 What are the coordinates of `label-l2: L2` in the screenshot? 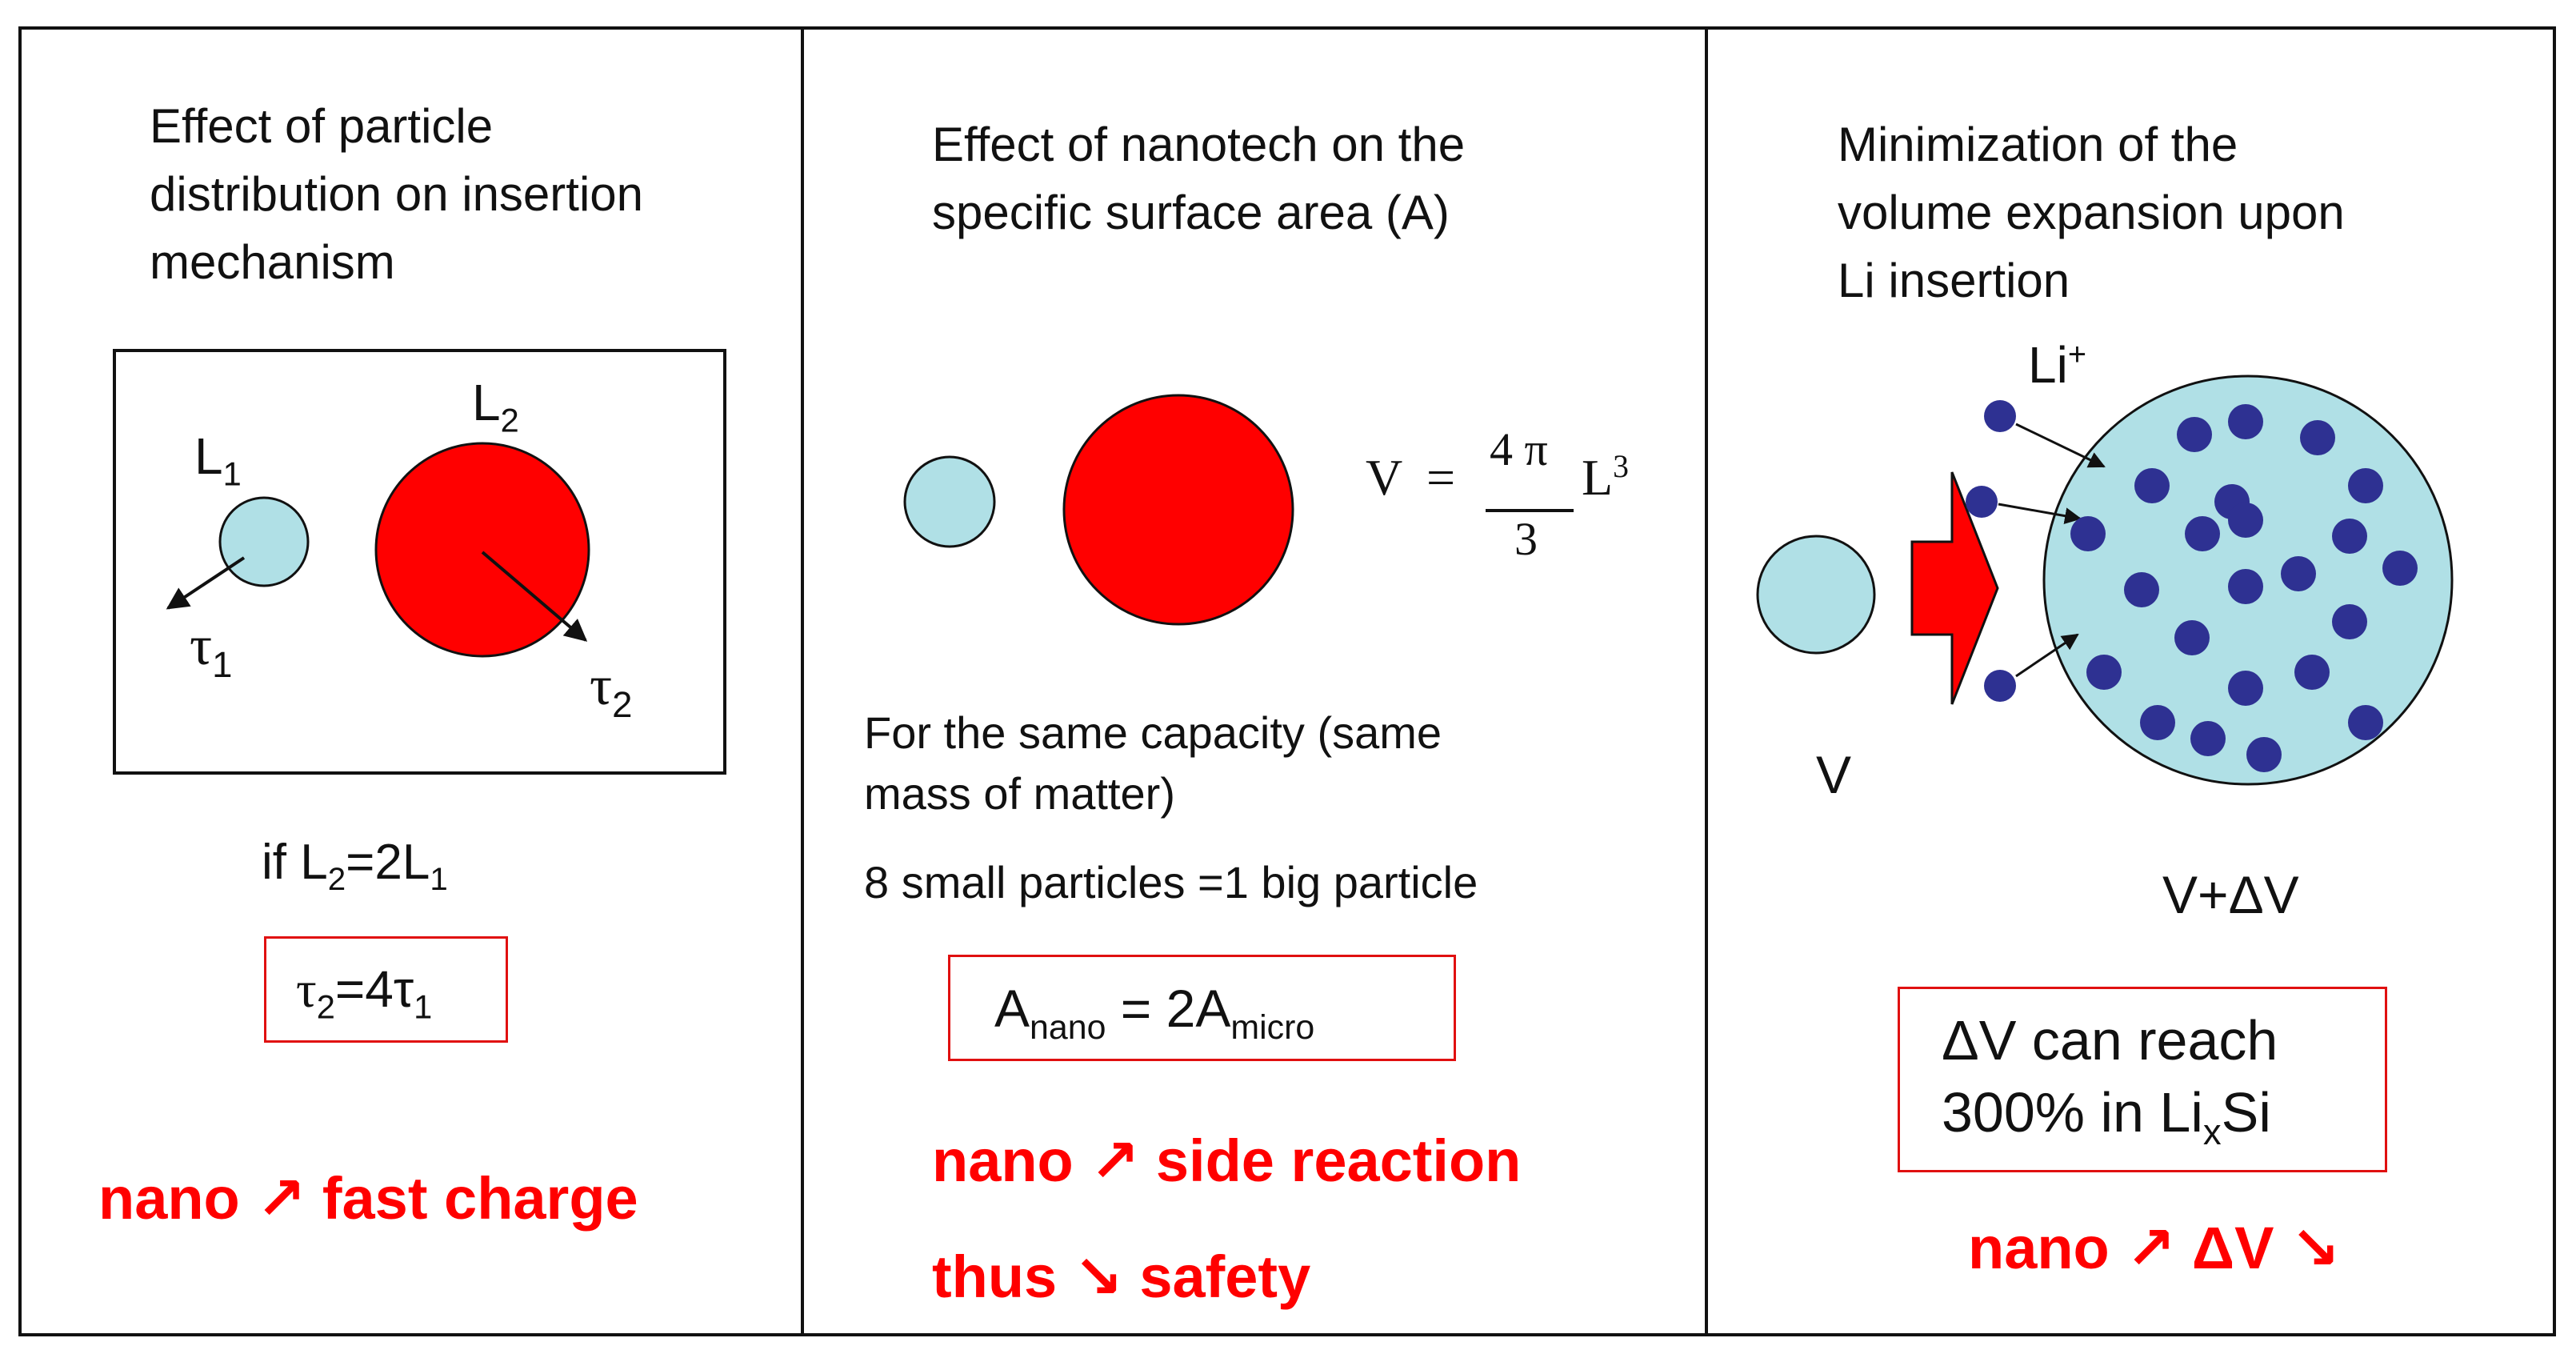 It's located at (495, 406).